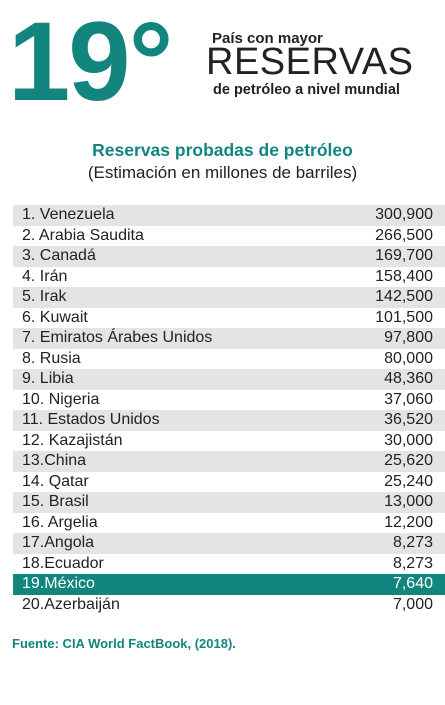 This screenshot has width=445, height=705. Describe the element at coordinates (408, 440) in the screenshot. I see `reserve-value: 30,000` at that location.